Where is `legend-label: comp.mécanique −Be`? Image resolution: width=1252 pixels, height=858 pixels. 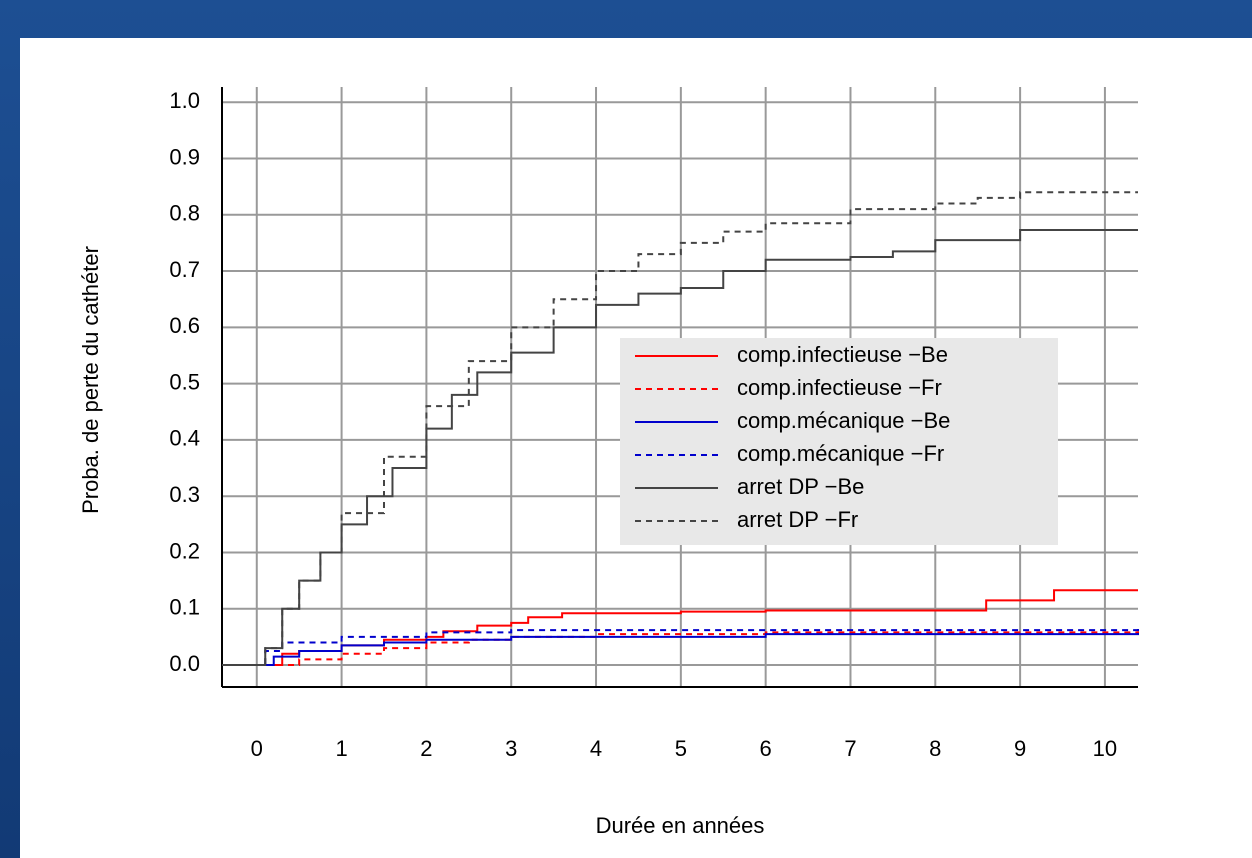 legend-label: comp.mécanique −Be is located at coordinates (843, 420).